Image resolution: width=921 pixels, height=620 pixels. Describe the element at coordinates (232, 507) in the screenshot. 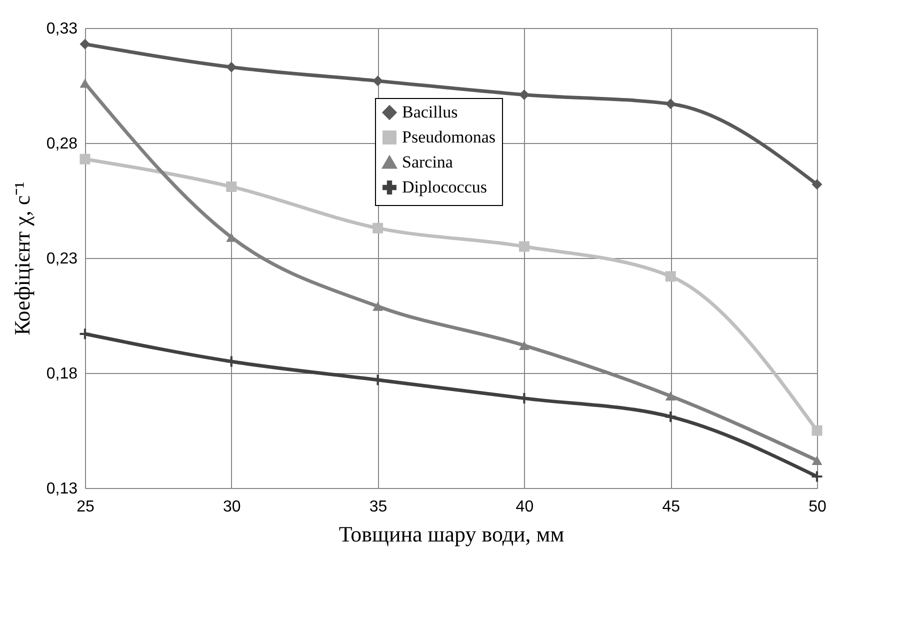

I see `x-tick-label: 30` at that location.